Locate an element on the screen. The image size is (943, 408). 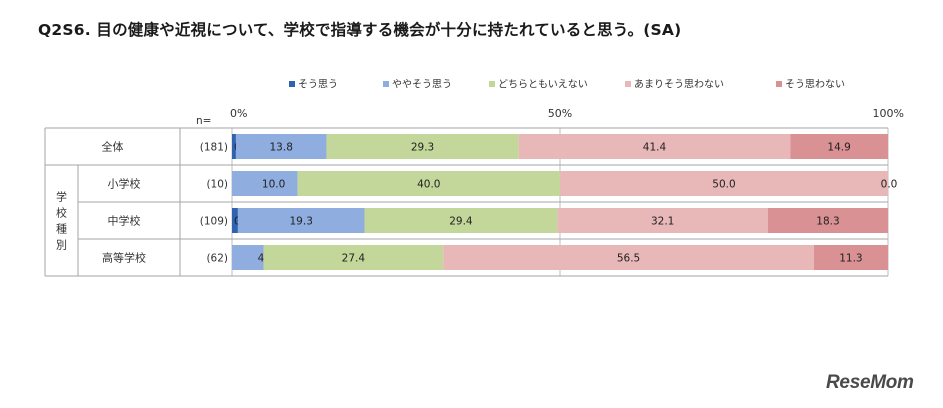
data-label: 11.3 is located at coordinates (850, 259).